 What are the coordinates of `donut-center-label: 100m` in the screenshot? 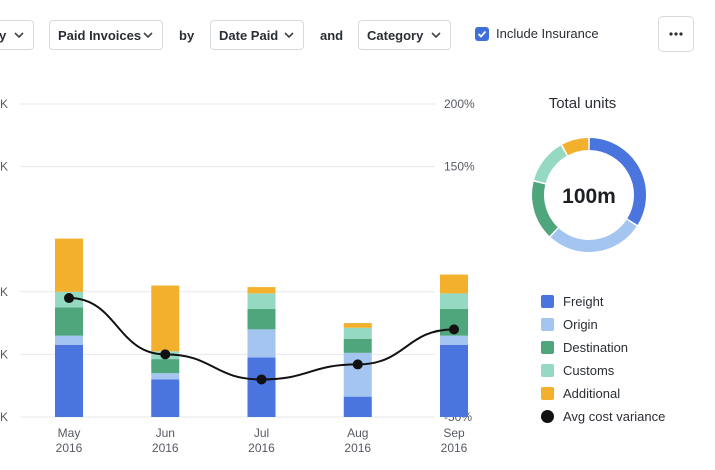 It's located at (589, 196).